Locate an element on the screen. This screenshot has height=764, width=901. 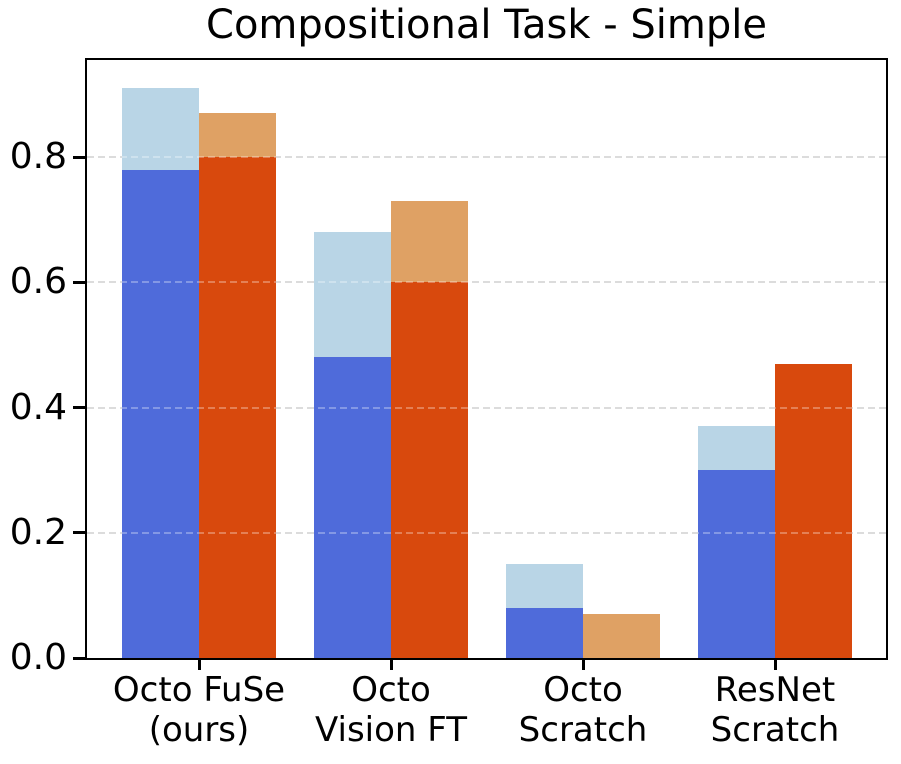
y-tick-label-0.6: 0.6 is located at coordinates (38, 282).